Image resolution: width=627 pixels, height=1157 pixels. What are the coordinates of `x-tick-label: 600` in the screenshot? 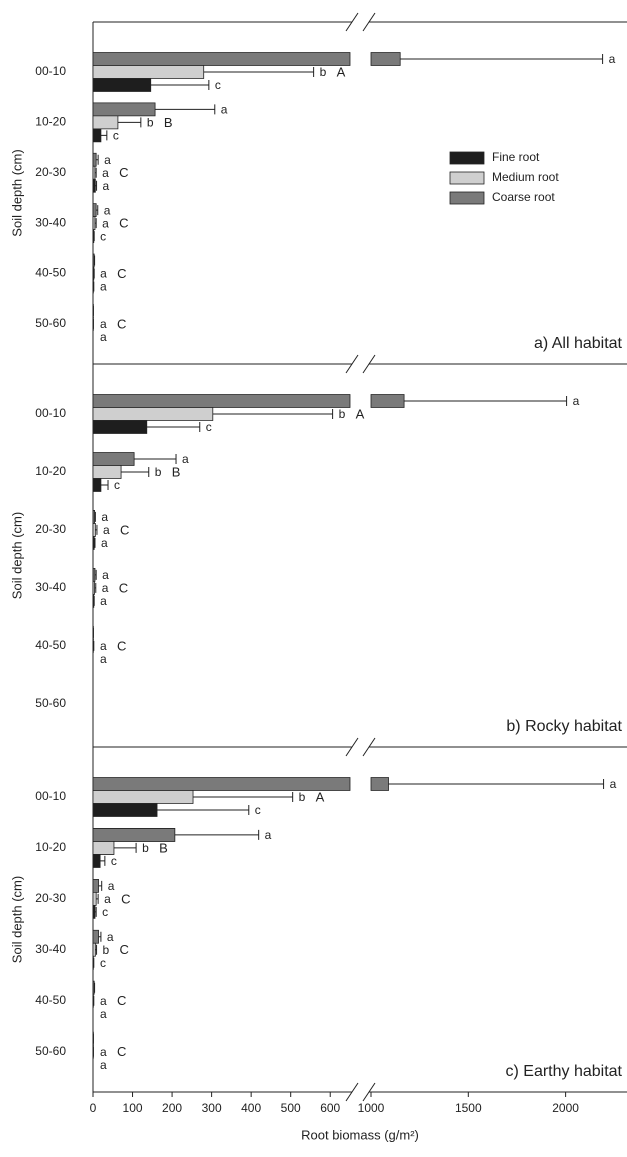 It's located at (330, 1108).